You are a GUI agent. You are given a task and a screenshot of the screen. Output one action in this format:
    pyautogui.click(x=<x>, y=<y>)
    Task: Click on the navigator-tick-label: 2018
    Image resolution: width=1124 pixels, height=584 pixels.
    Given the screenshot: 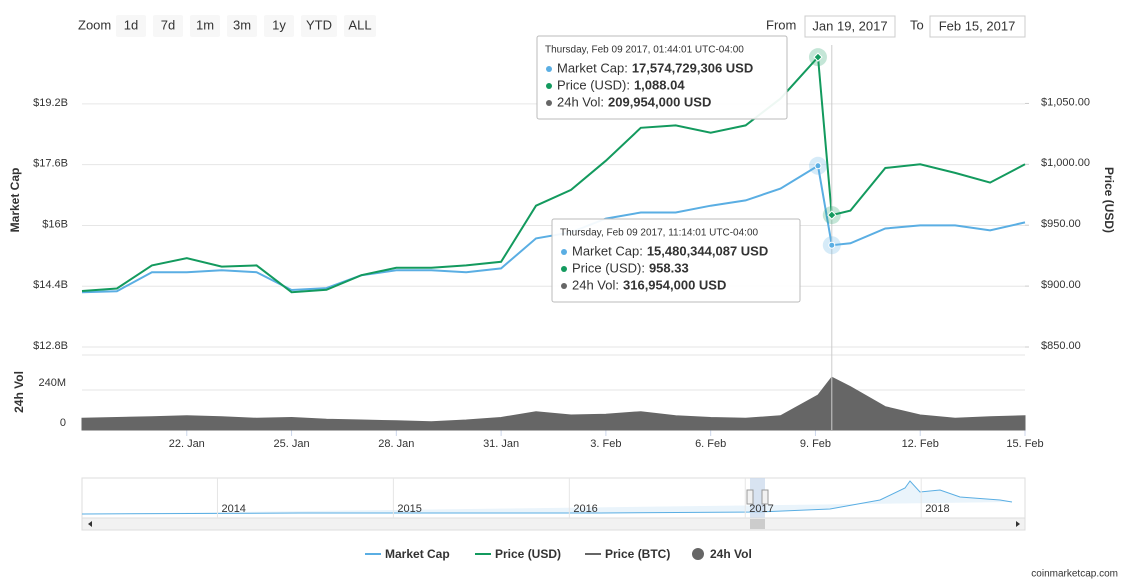 What is the action you would take?
    pyautogui.click(x=937, y=509)
    